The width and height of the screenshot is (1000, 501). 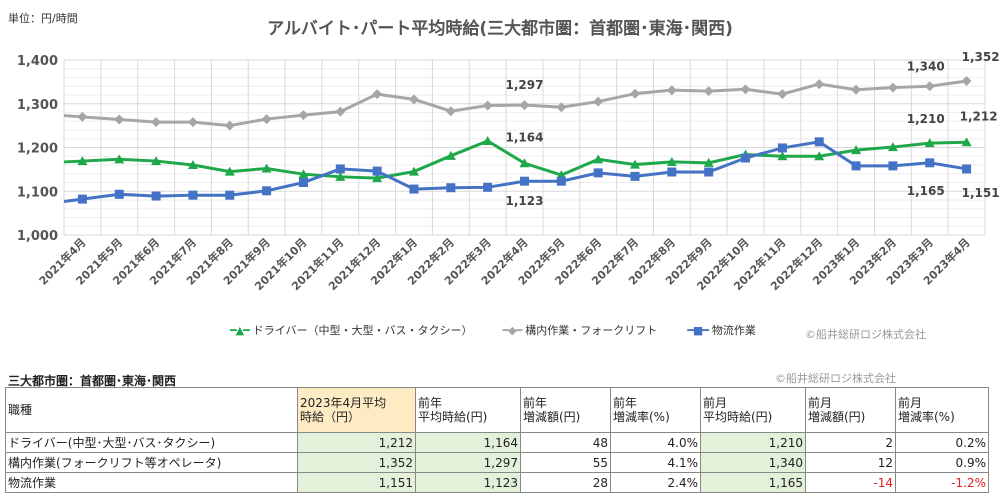 What do you see at coordinates (37, 61) in the screenshot?
I see `y-tick-label: 1,400` at bounding box center [37, 61].